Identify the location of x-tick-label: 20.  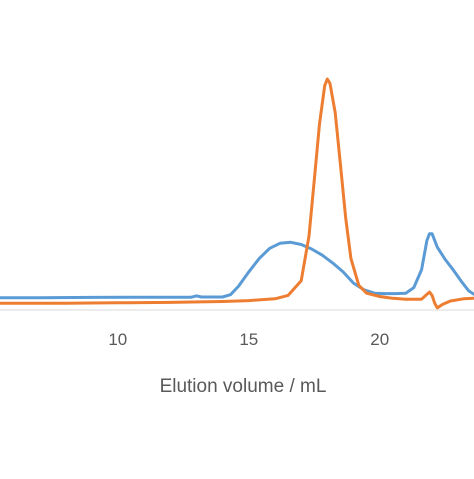
(379, 339).